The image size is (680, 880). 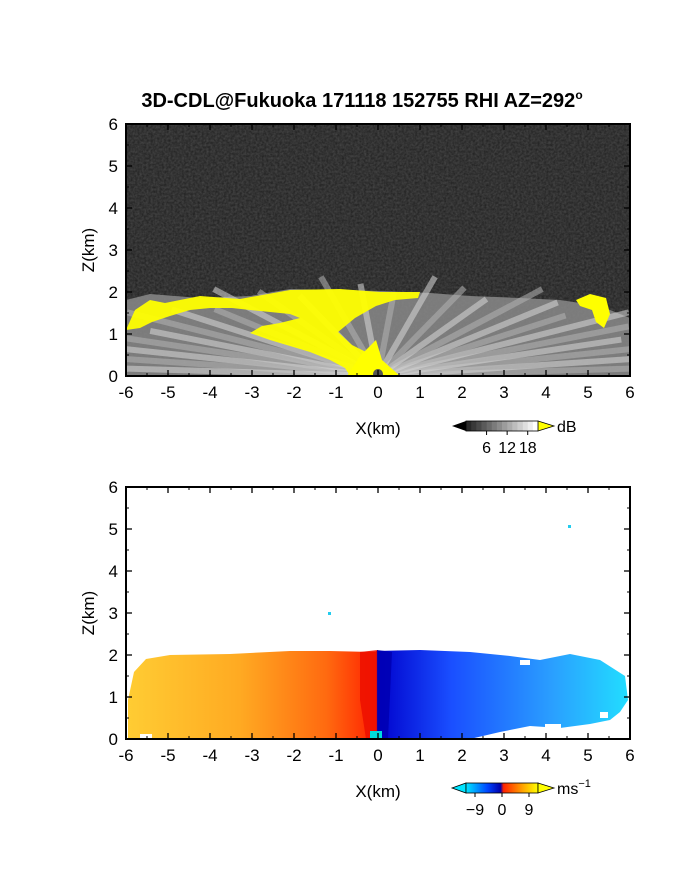 I want to click on snr-xlabel: X(km), so click(x=377, y=428).